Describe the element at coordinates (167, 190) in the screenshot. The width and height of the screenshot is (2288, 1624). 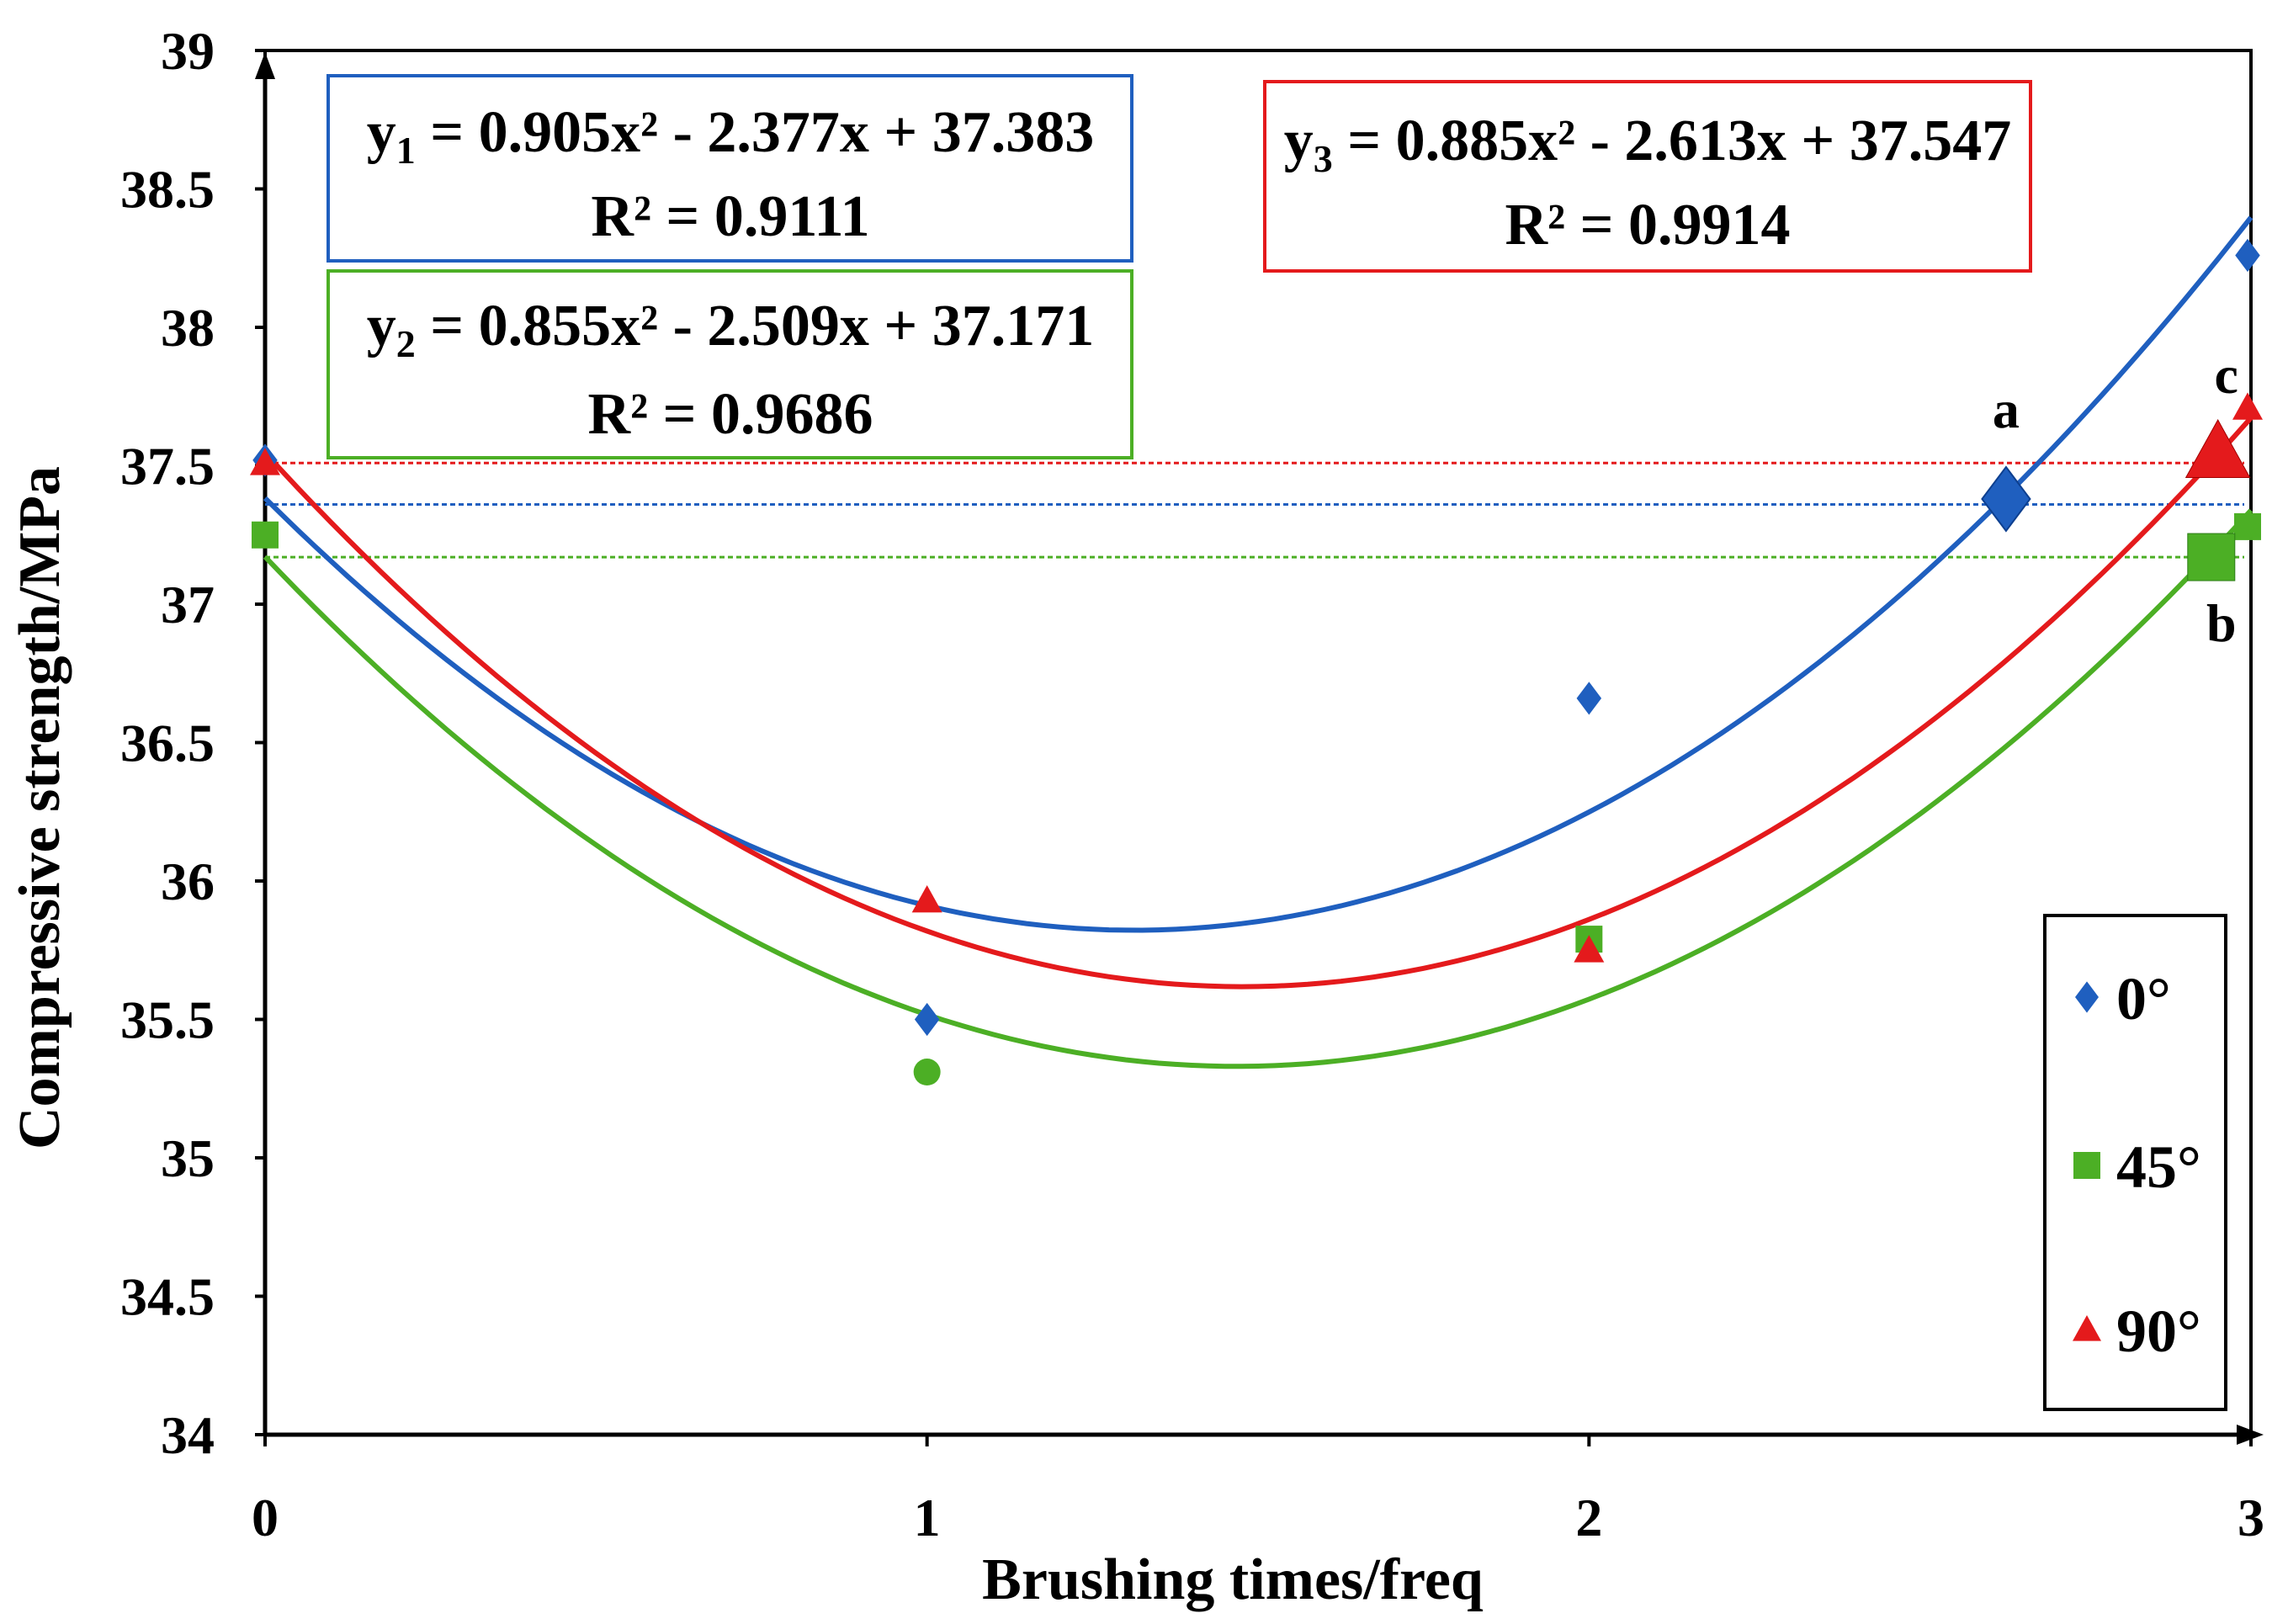
I see `y-tick-label: 38.5` at that location.